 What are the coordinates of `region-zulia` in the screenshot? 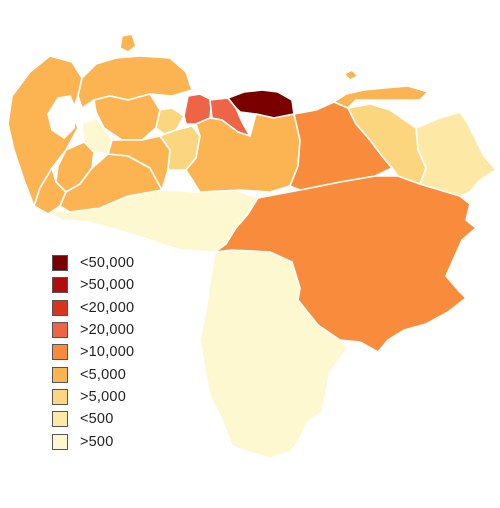 It's located at (45, 131).